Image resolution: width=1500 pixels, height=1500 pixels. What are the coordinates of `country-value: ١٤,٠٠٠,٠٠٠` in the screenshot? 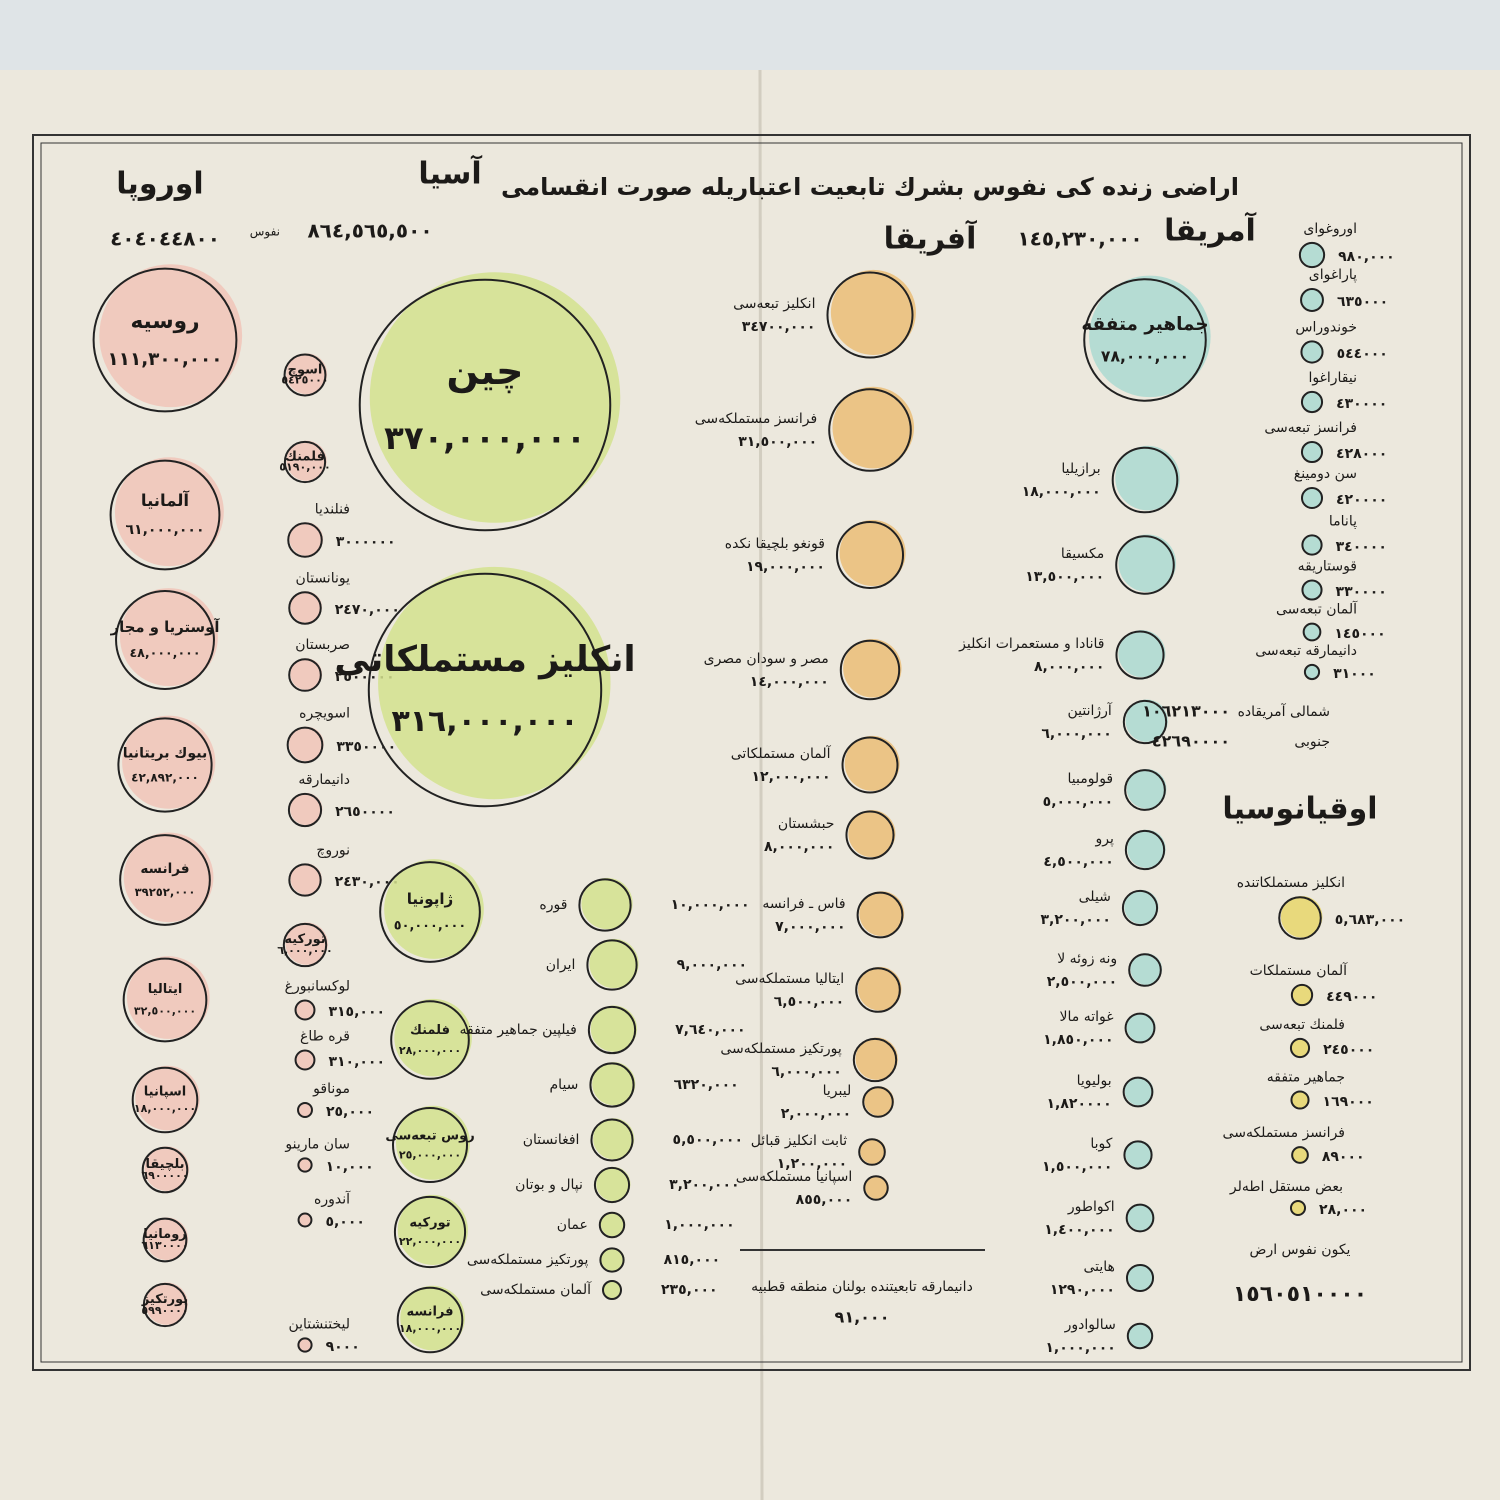 It's located at (789, 682).